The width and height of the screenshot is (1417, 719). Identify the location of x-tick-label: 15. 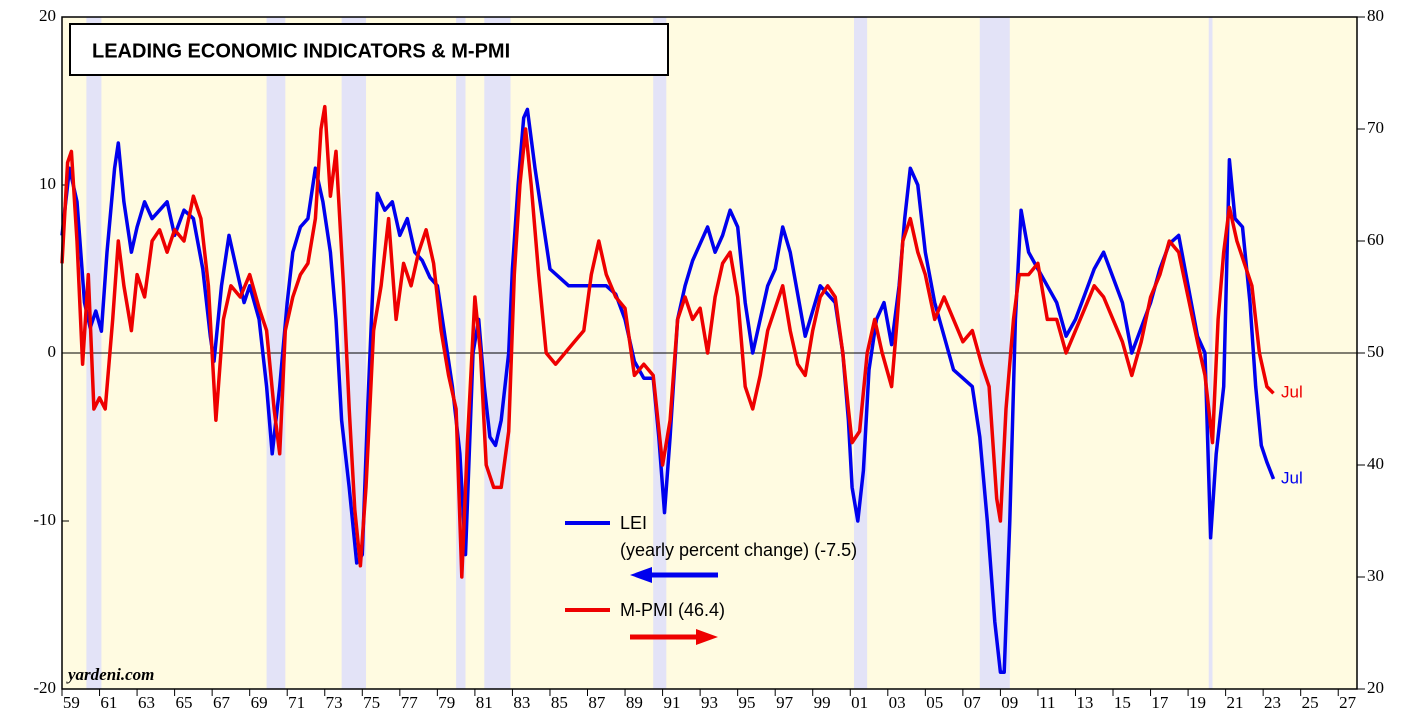
(1122, 702).